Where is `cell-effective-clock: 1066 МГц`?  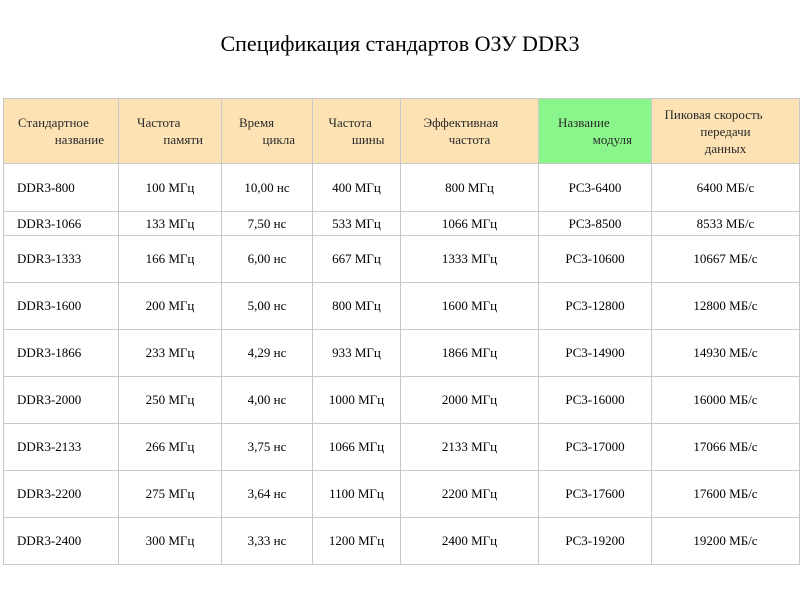
cell-effective-clock: 1066 МГц is located at coordinates (469, 223).